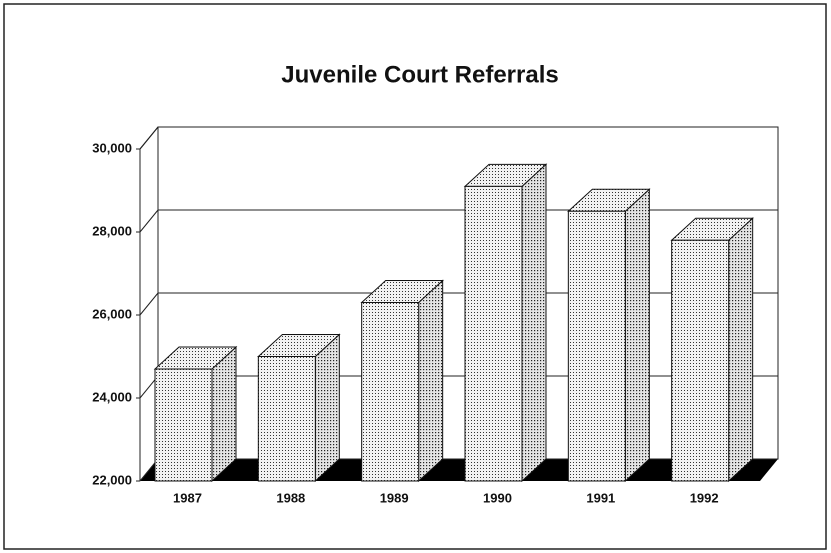  Describe the element at coordinates (290, 497) in the screenshot. I see `x-tick-label: 1988` at that location.